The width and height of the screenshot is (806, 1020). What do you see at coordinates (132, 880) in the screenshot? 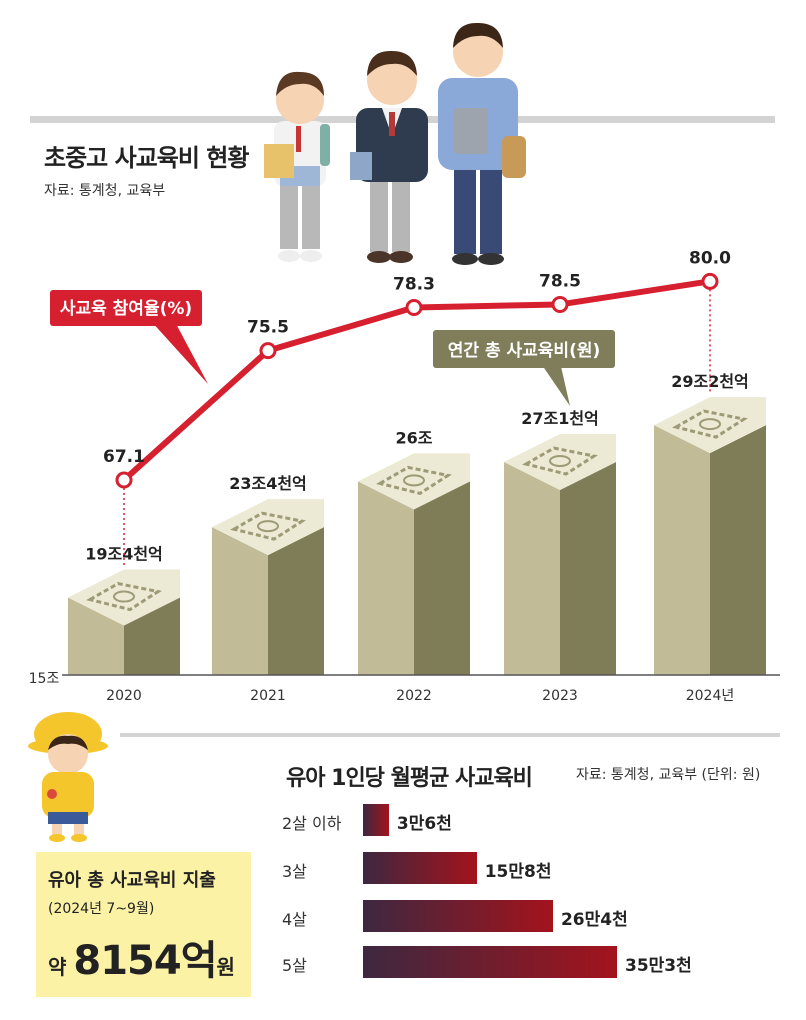
I see `summary-title: 유아 총 사교육비 지출` at bounding box center [132, 880].